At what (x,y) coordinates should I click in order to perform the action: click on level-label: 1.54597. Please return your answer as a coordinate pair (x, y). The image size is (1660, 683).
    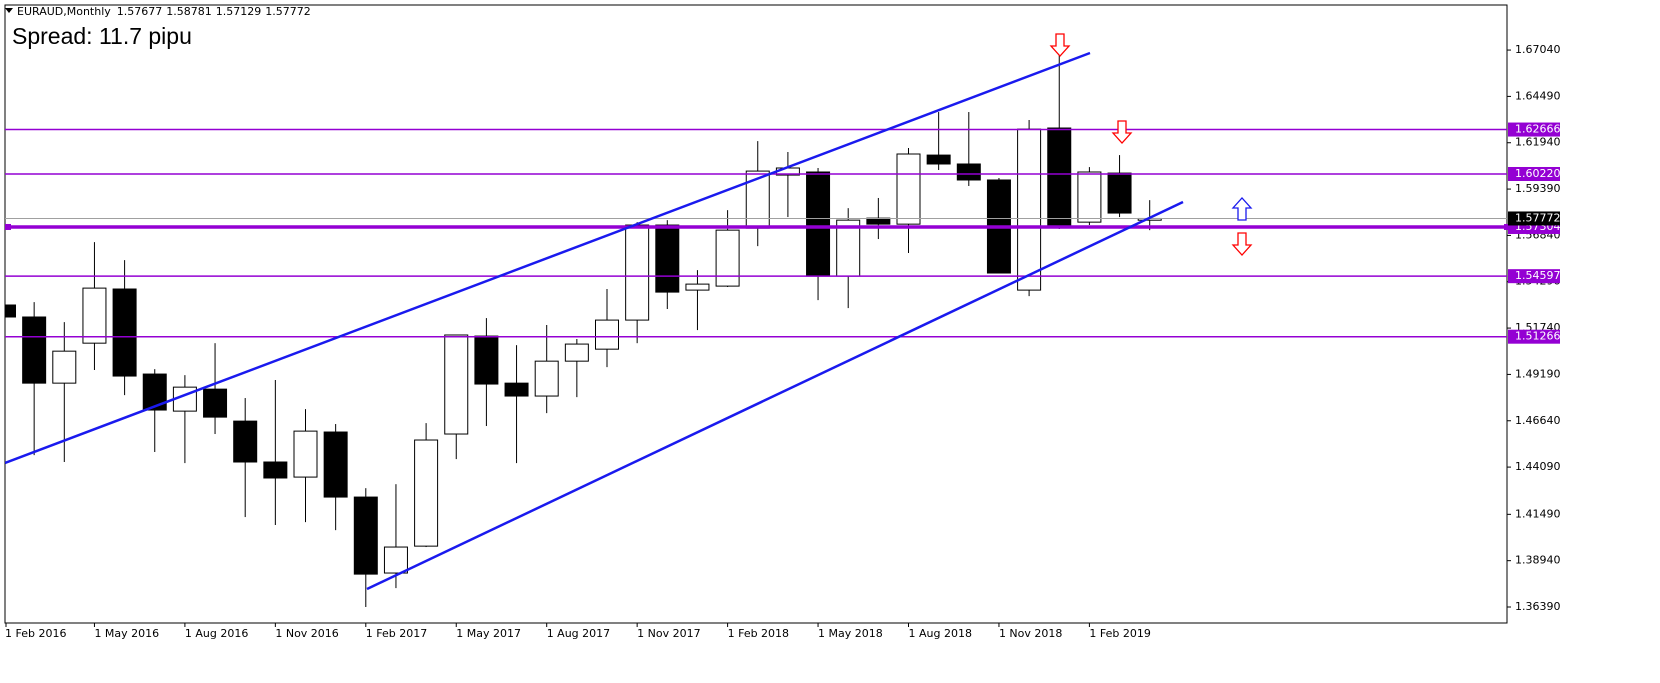
    Looking at the image, I should click on (1538, 275).